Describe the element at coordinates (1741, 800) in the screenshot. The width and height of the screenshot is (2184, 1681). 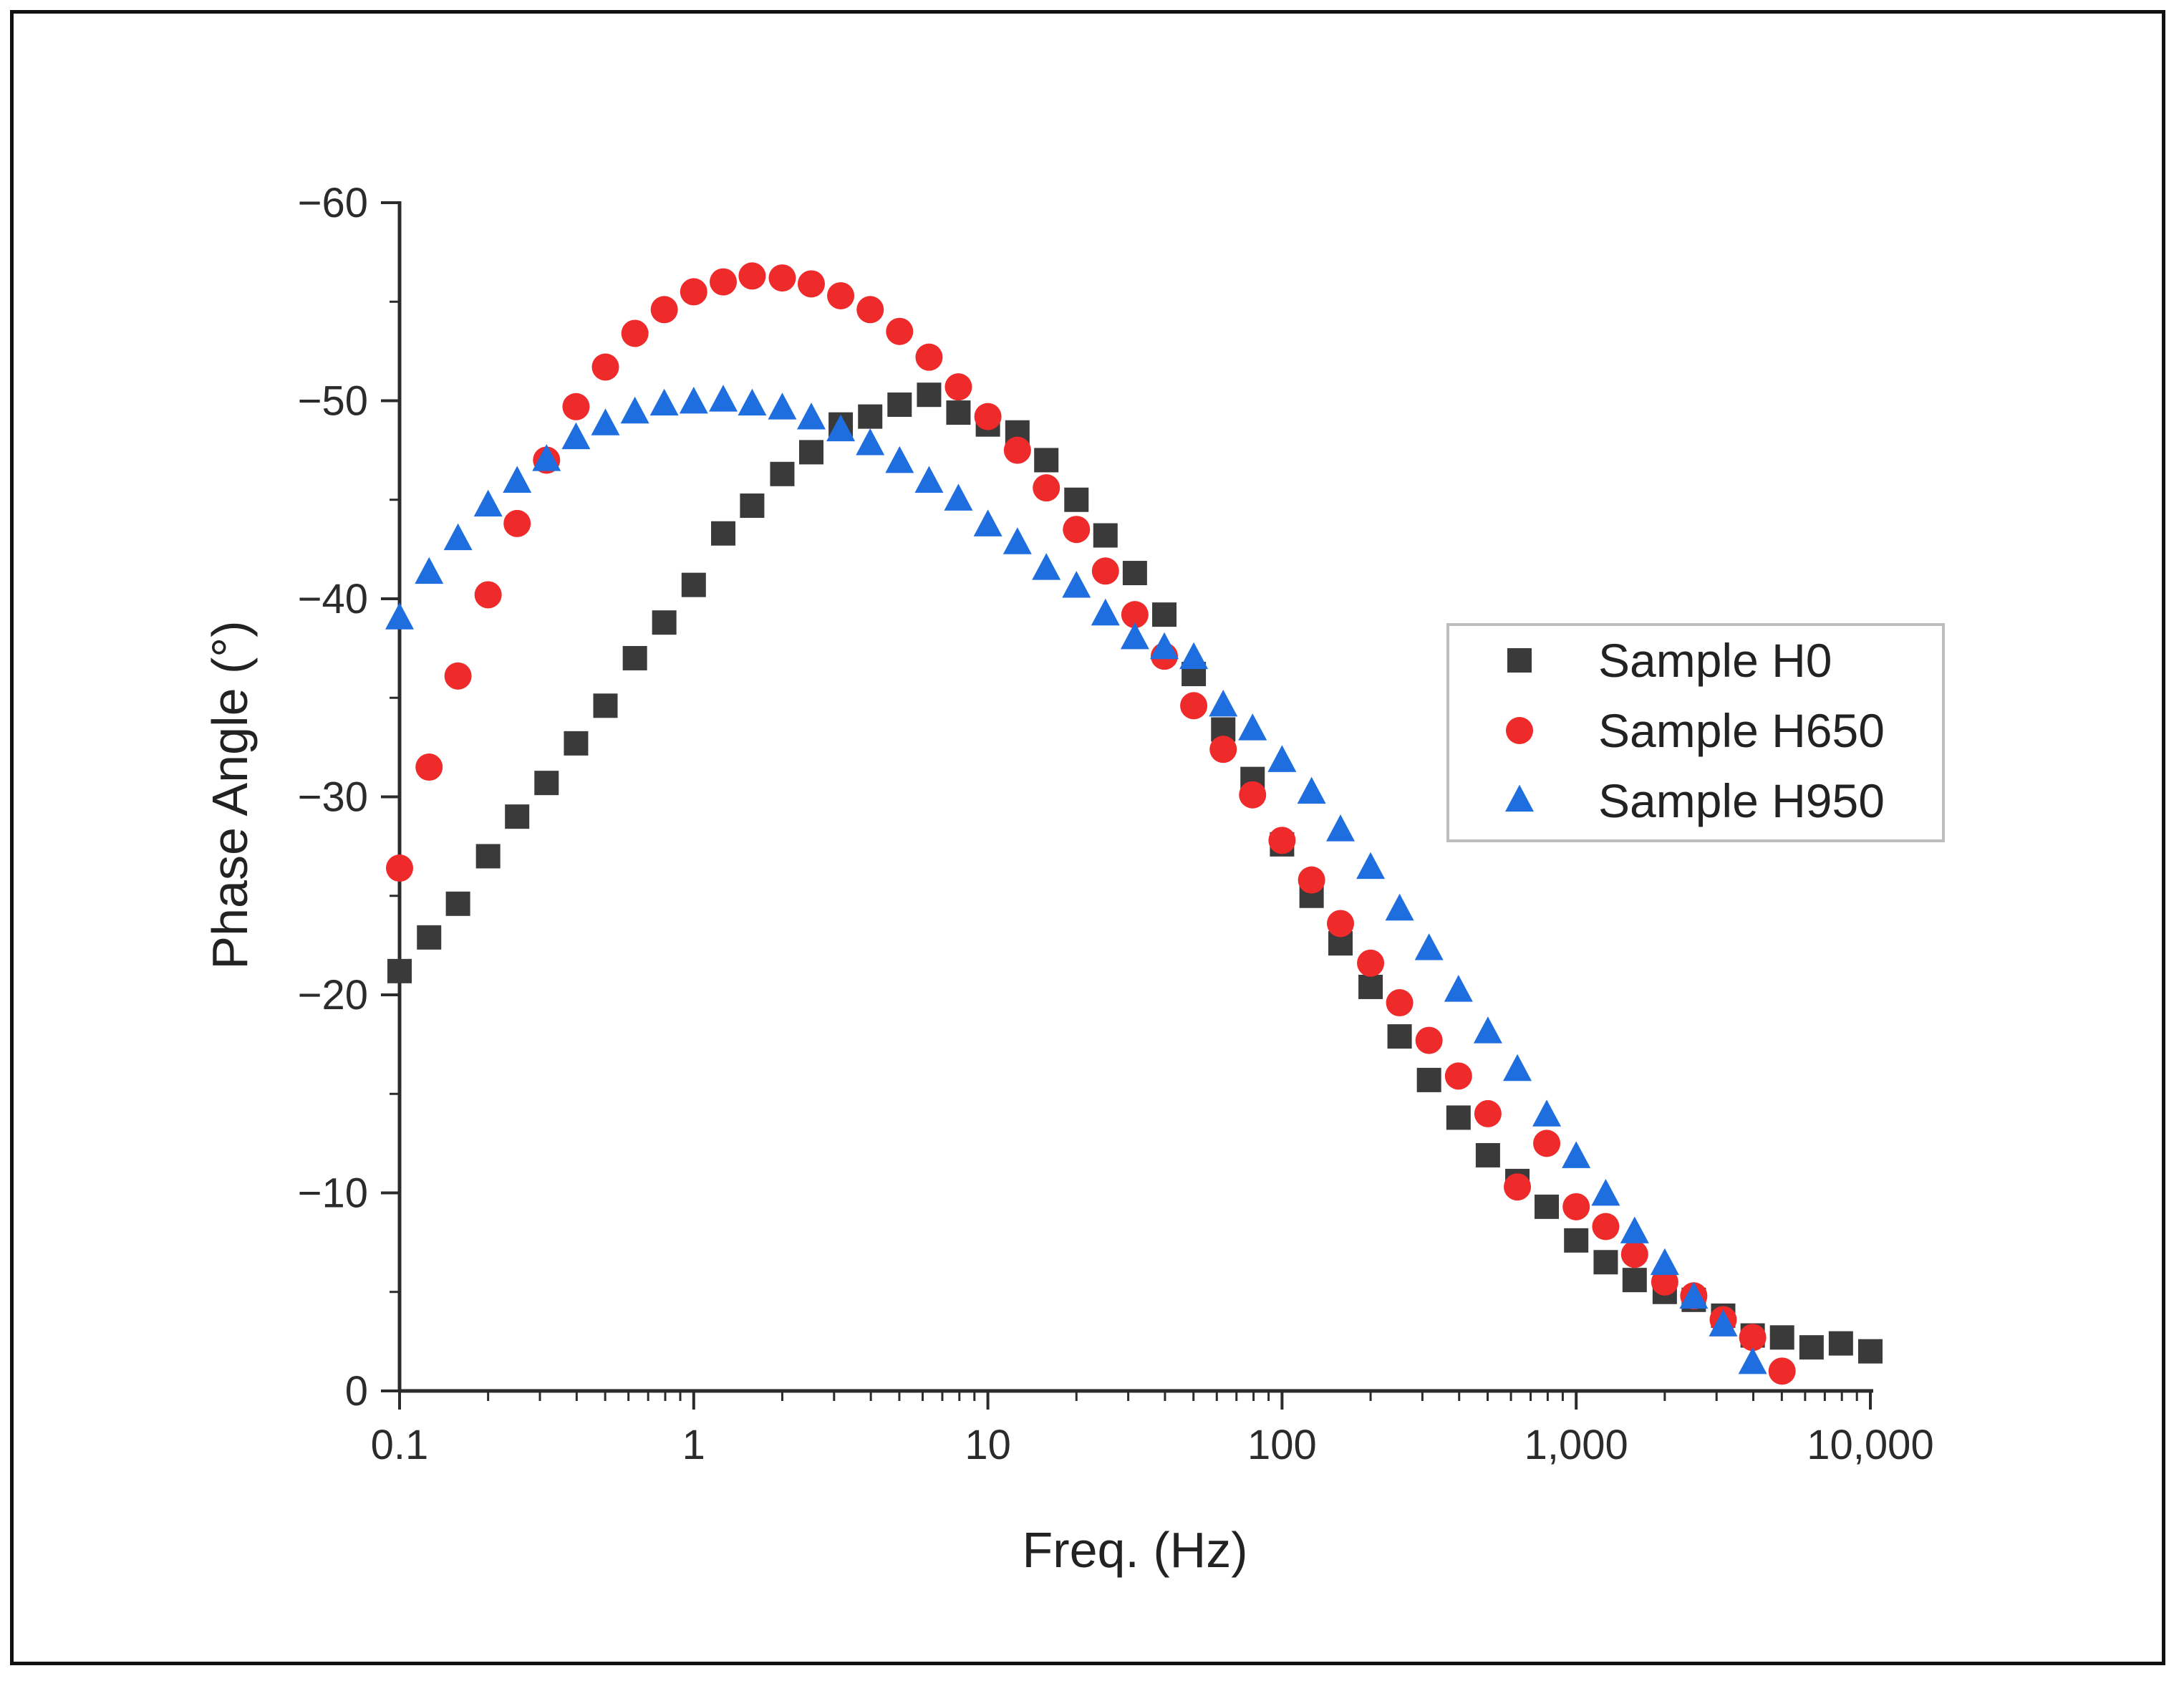
I see `legend-label: Sample H950` at that location.